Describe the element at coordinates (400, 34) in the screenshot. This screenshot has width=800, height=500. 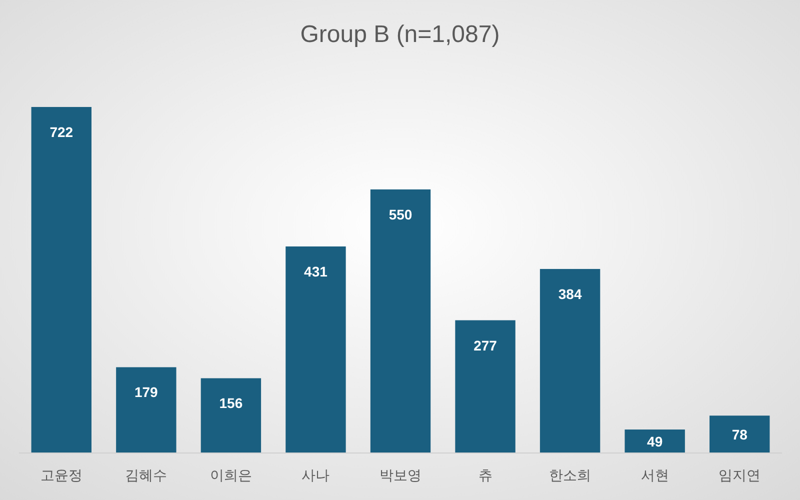
I see `chart-title: Group B (n=1,087)` at that location.